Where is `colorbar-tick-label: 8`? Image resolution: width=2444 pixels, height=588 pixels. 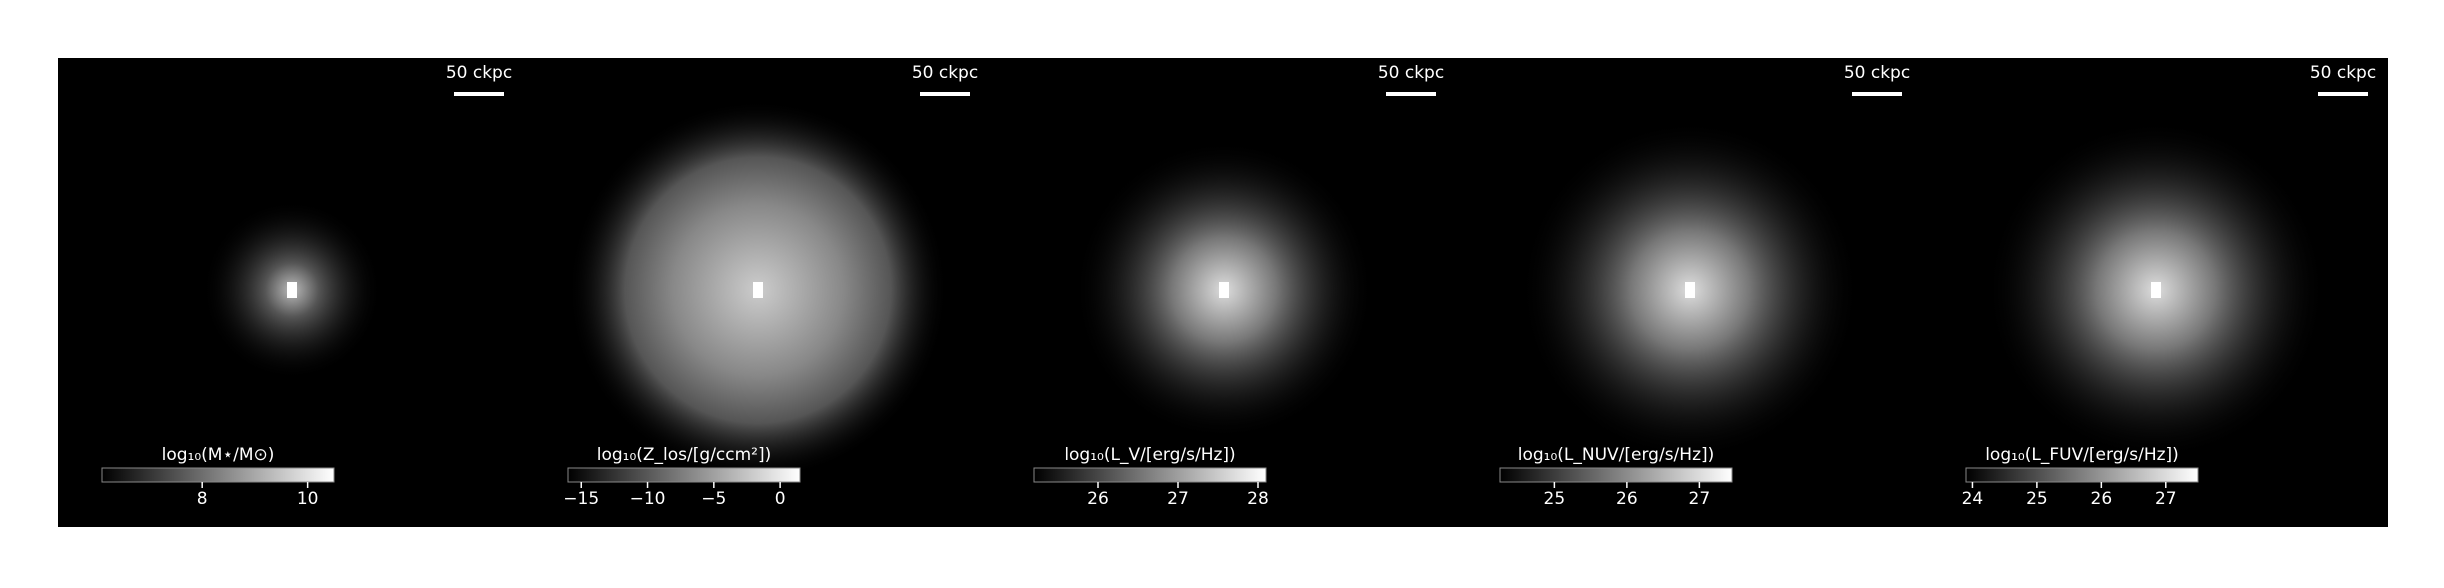 colorbar-tick-label: 8 is located at coordinates (202, 499).